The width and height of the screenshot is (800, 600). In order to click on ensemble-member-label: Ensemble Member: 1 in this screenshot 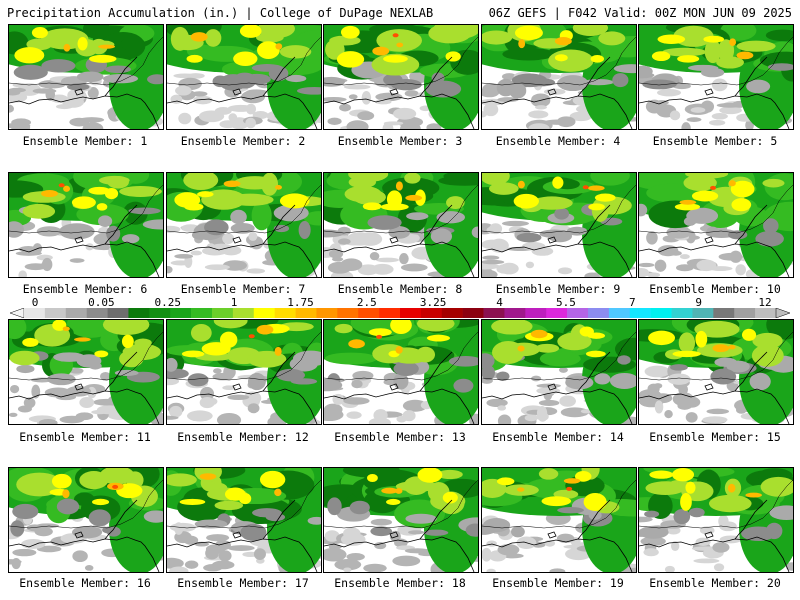, I will do `click(85, 141)`.